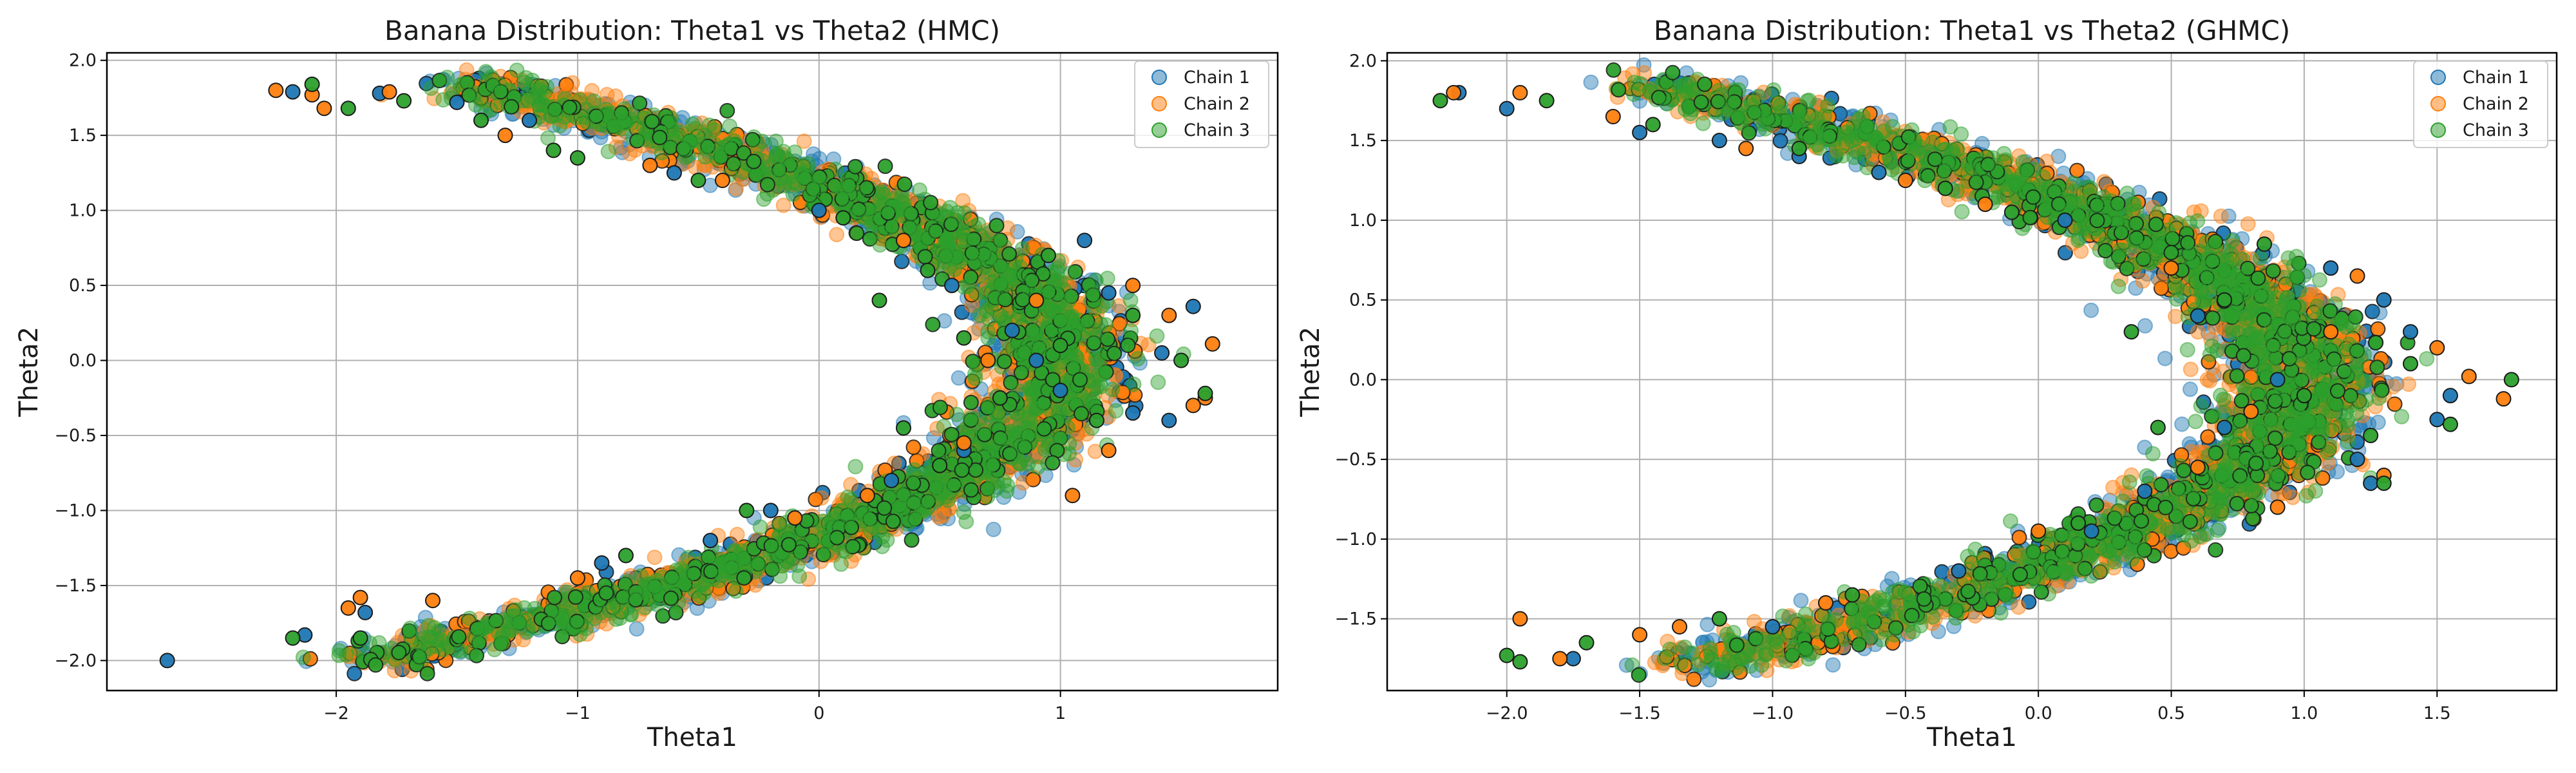 The width and height of the screenshot is (2576, 773). Describe the element at coordinates (83, 211) in the screenshot. I see `y-tick-label: 1.0` at that location.